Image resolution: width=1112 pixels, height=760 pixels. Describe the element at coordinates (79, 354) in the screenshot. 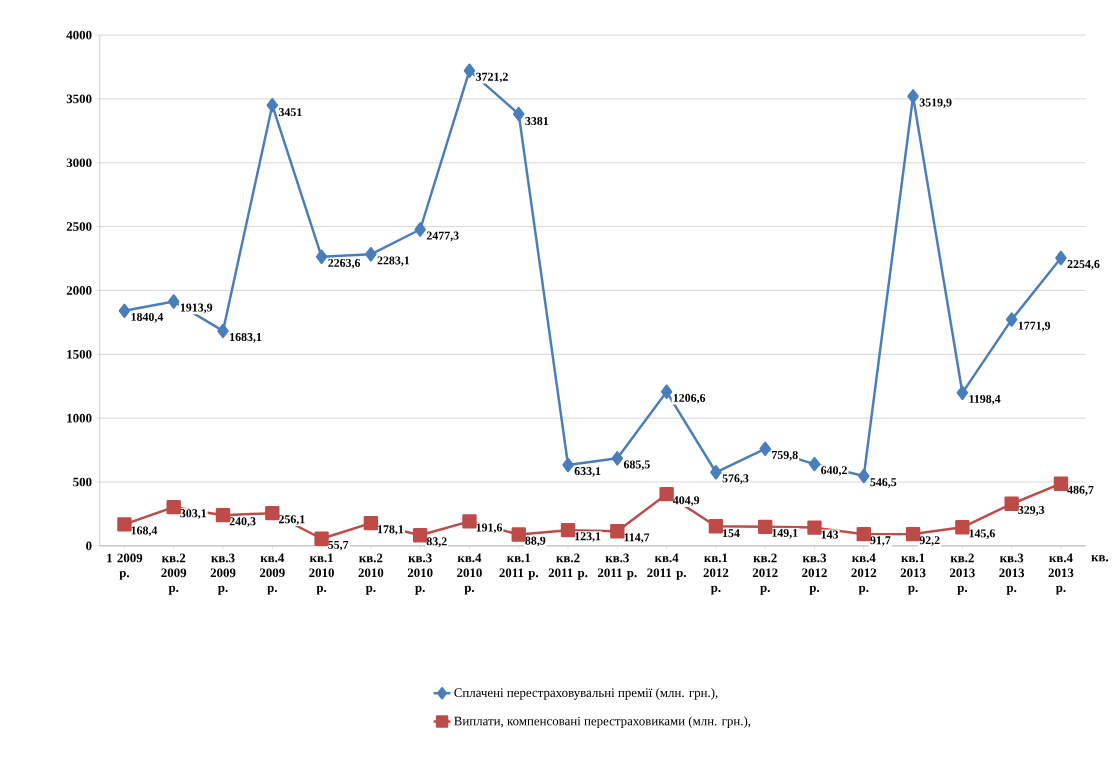

I see `y-tick-label: 1500` at that location.